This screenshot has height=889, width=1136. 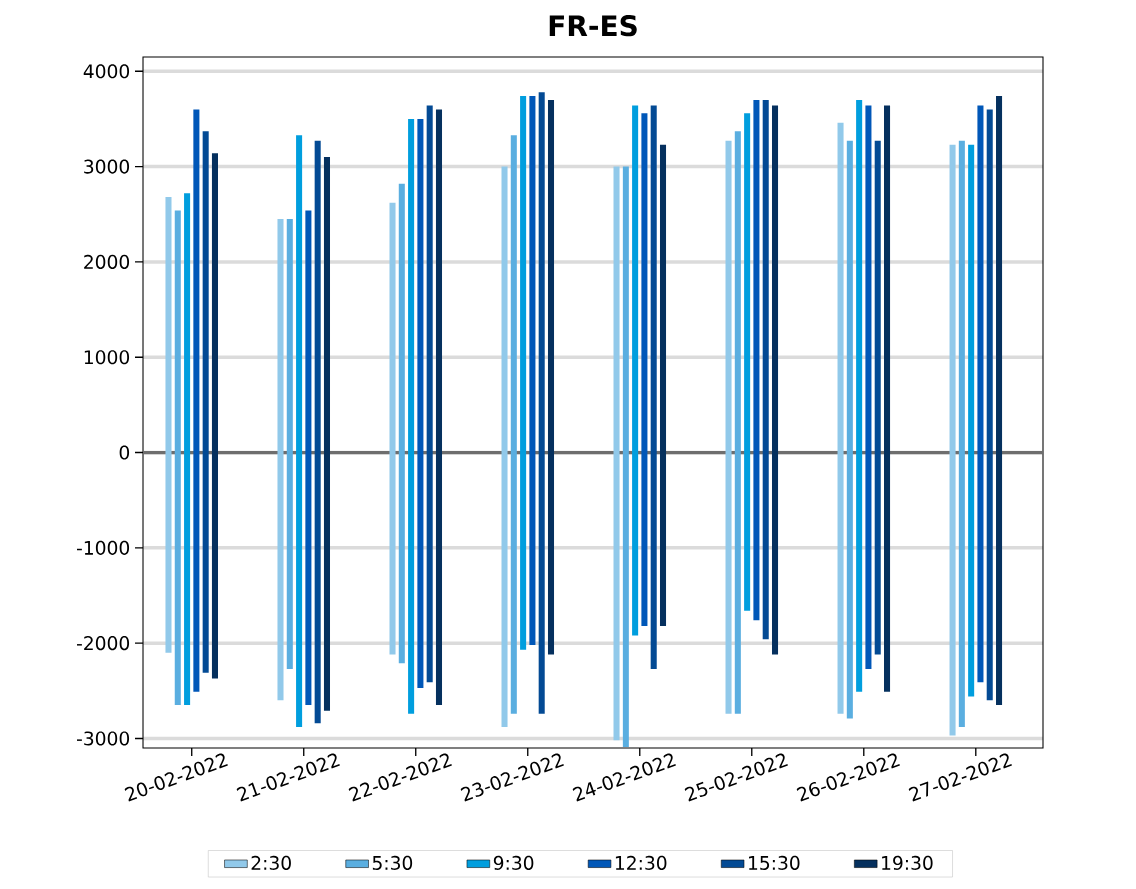 What do you see at coordinates (107, 166) in the screenshot?
I see `y-tick-label: 3000` at bounding box center [107, 166].